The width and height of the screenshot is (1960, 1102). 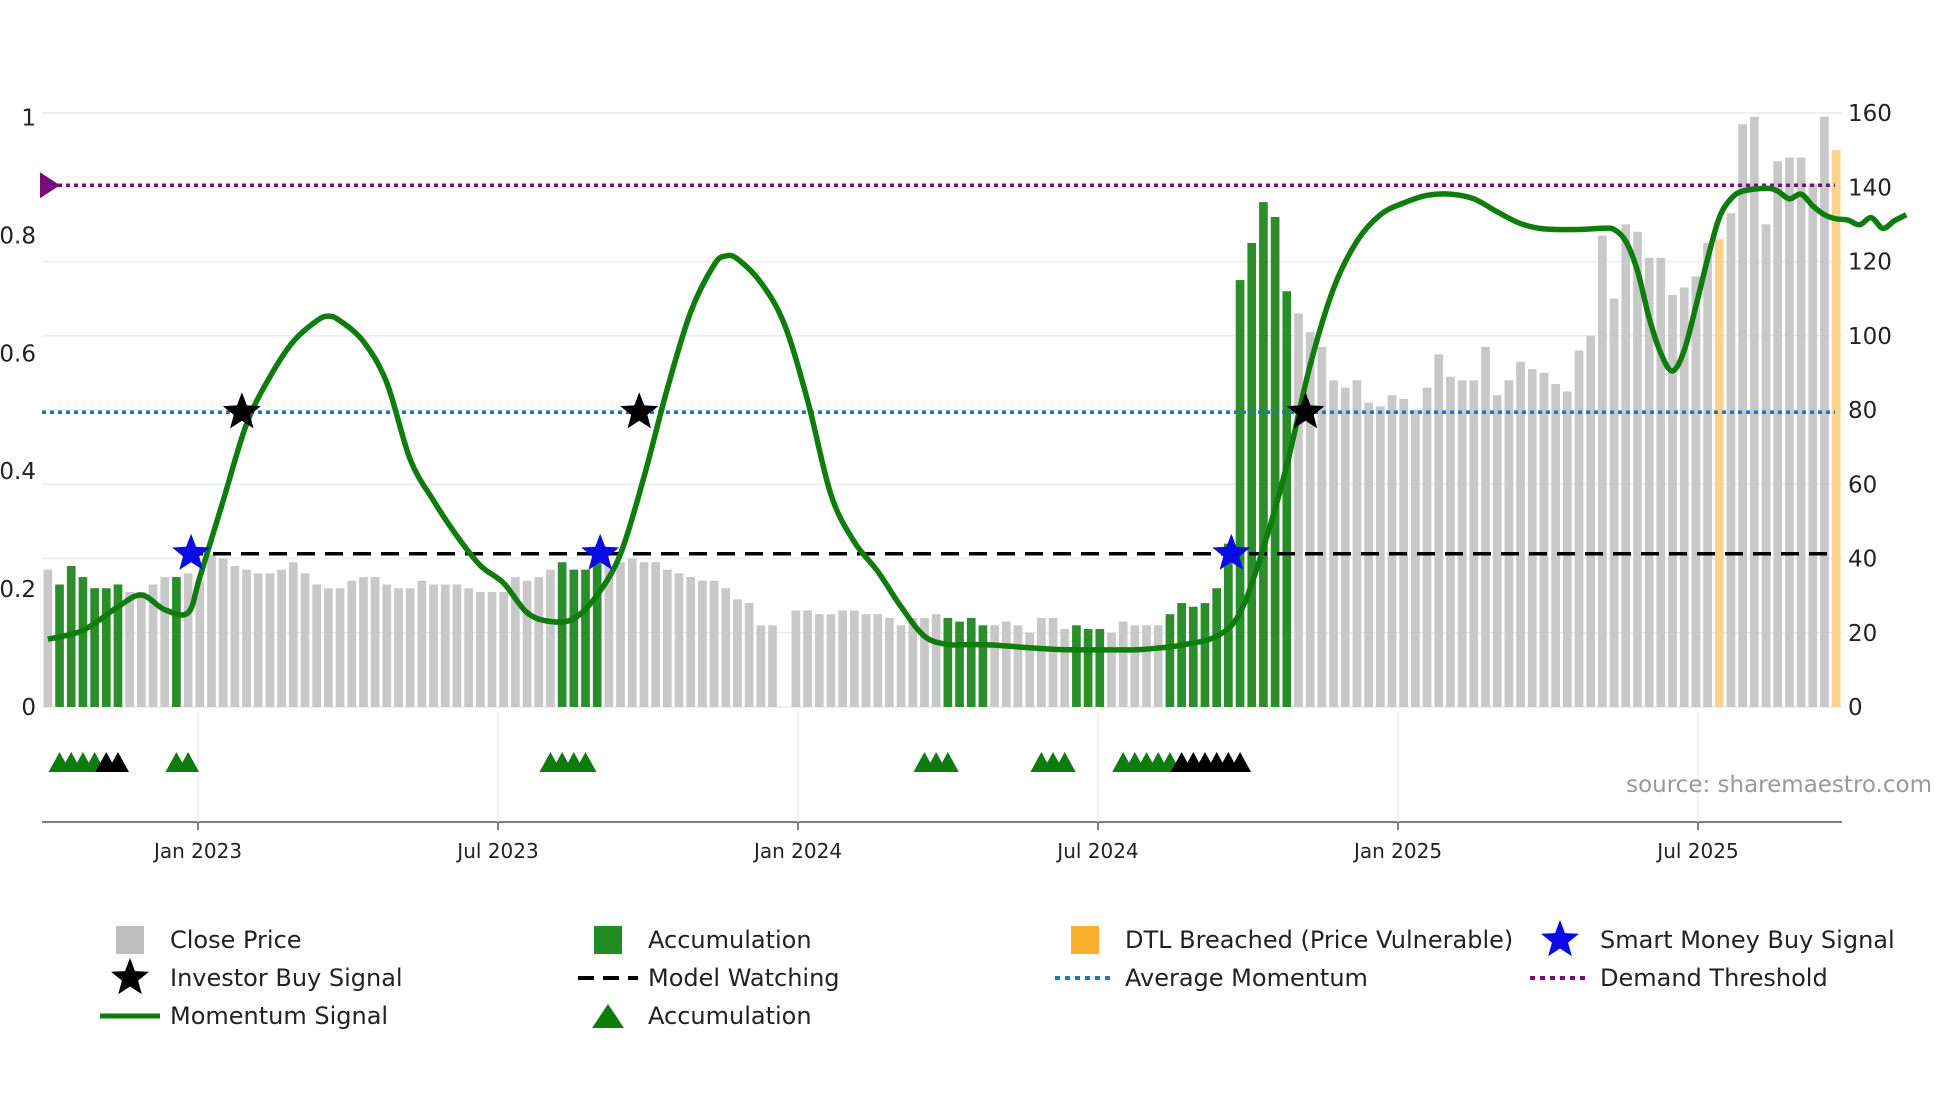 What do you see at coordinates (279, 1016) in the screenshot?
I see `legend-label: Momentum Signal` at bounding box center [279, 1016].